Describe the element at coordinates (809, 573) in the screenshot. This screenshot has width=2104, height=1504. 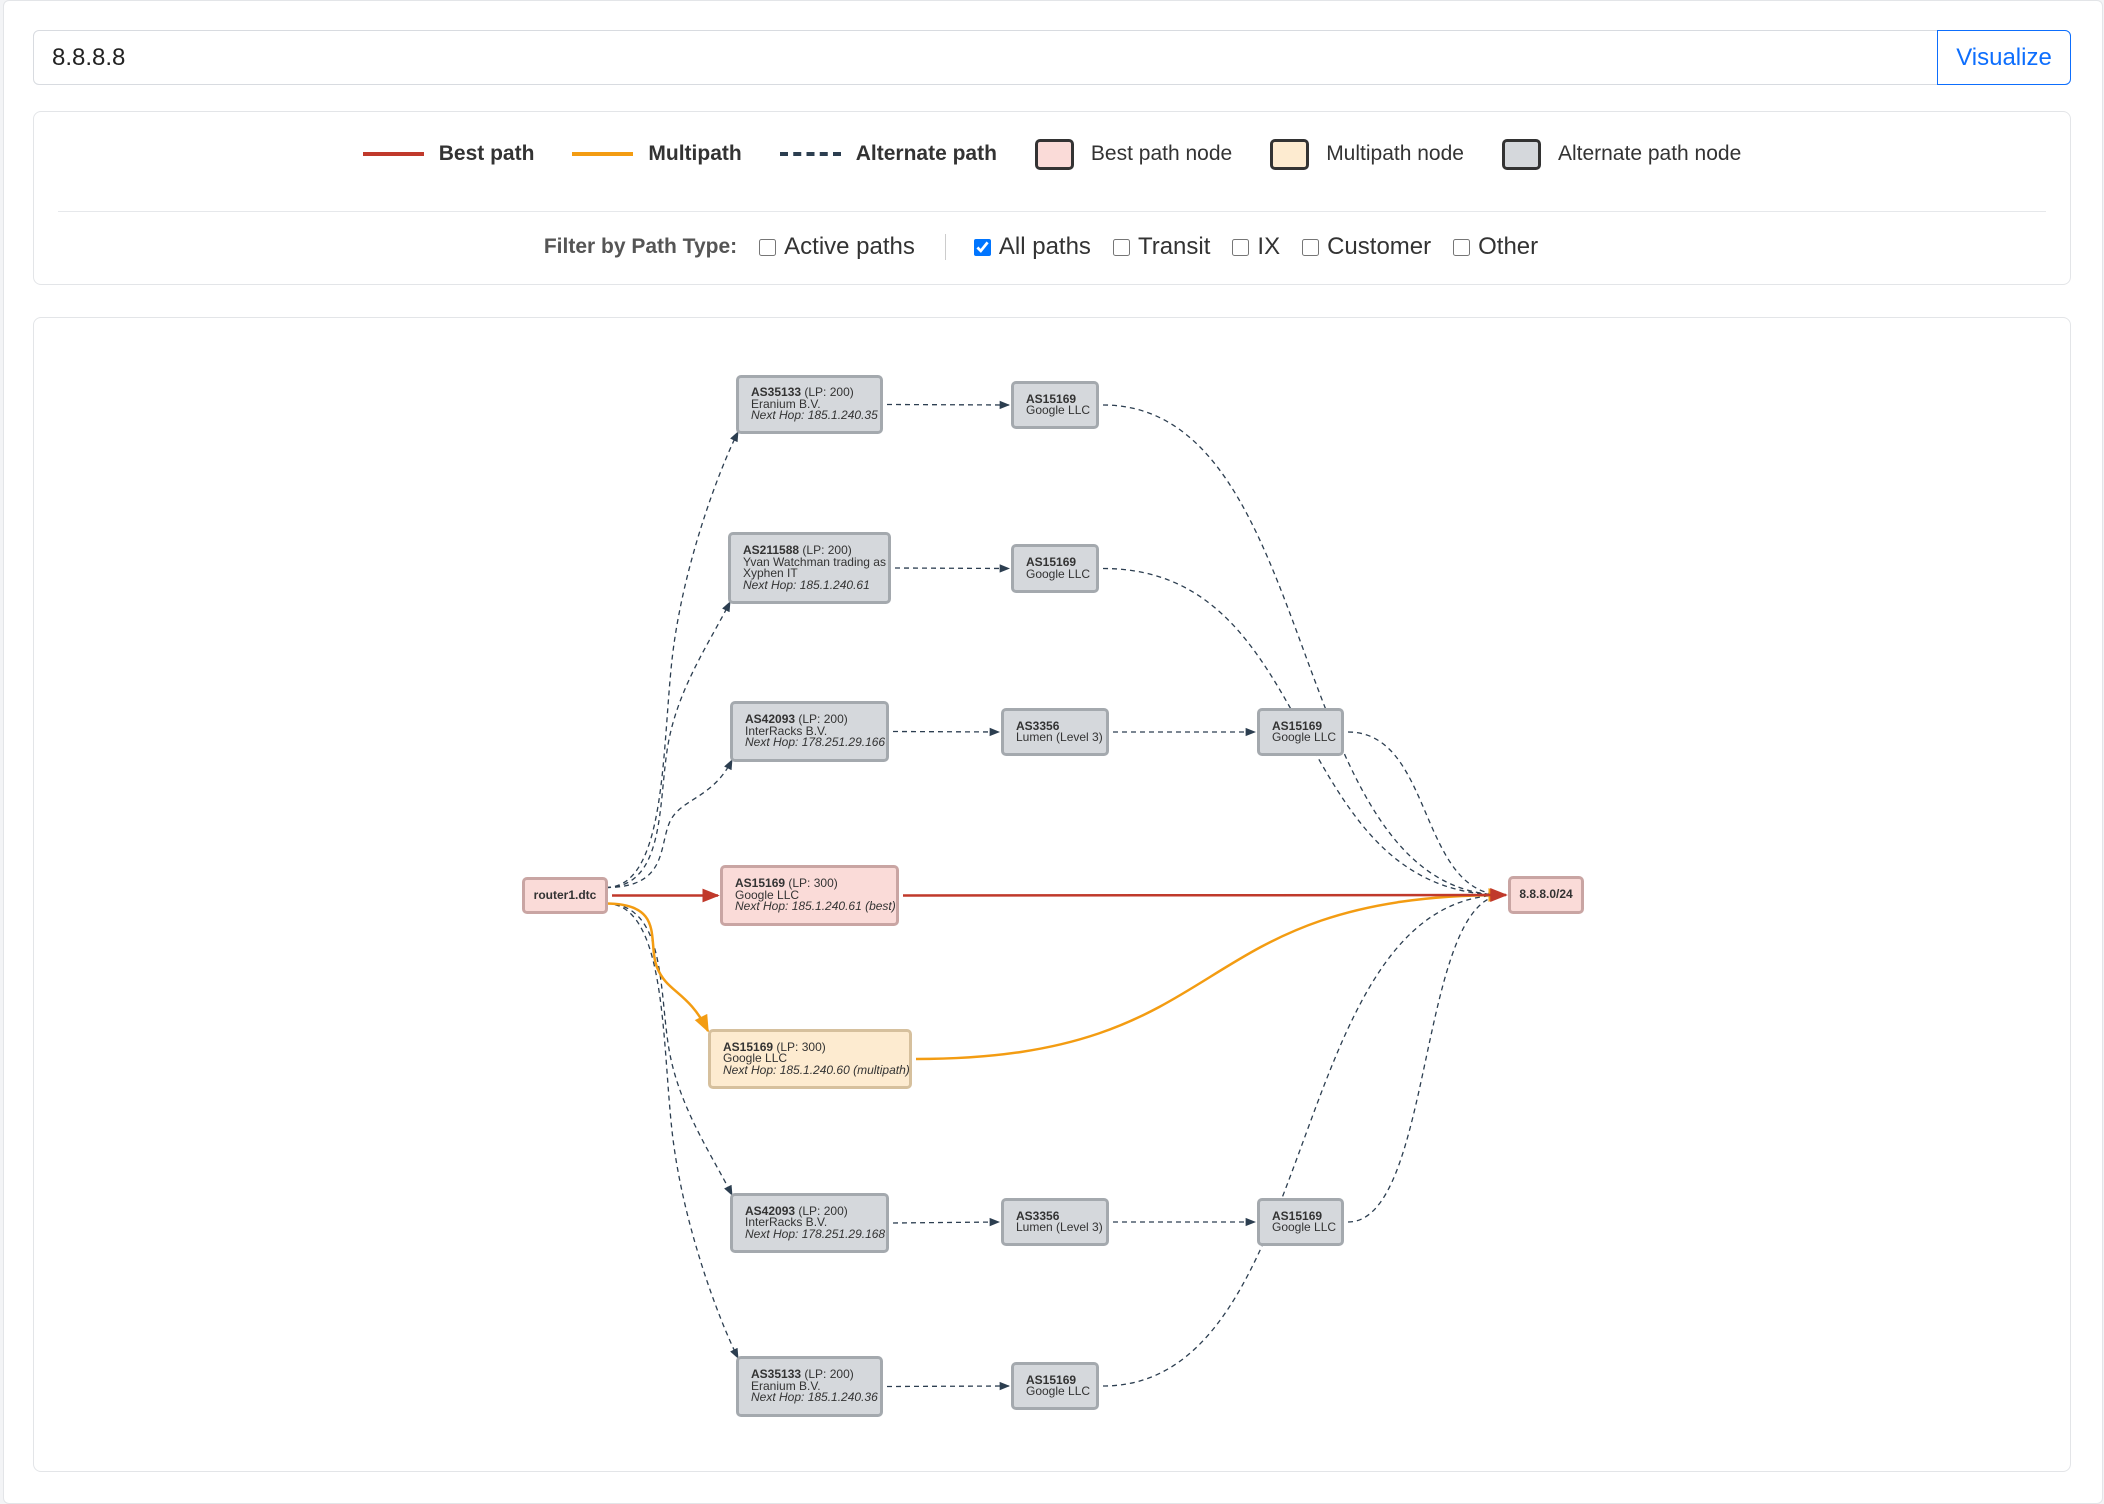
I see `as-name-row: Xyphen IT` at that location.